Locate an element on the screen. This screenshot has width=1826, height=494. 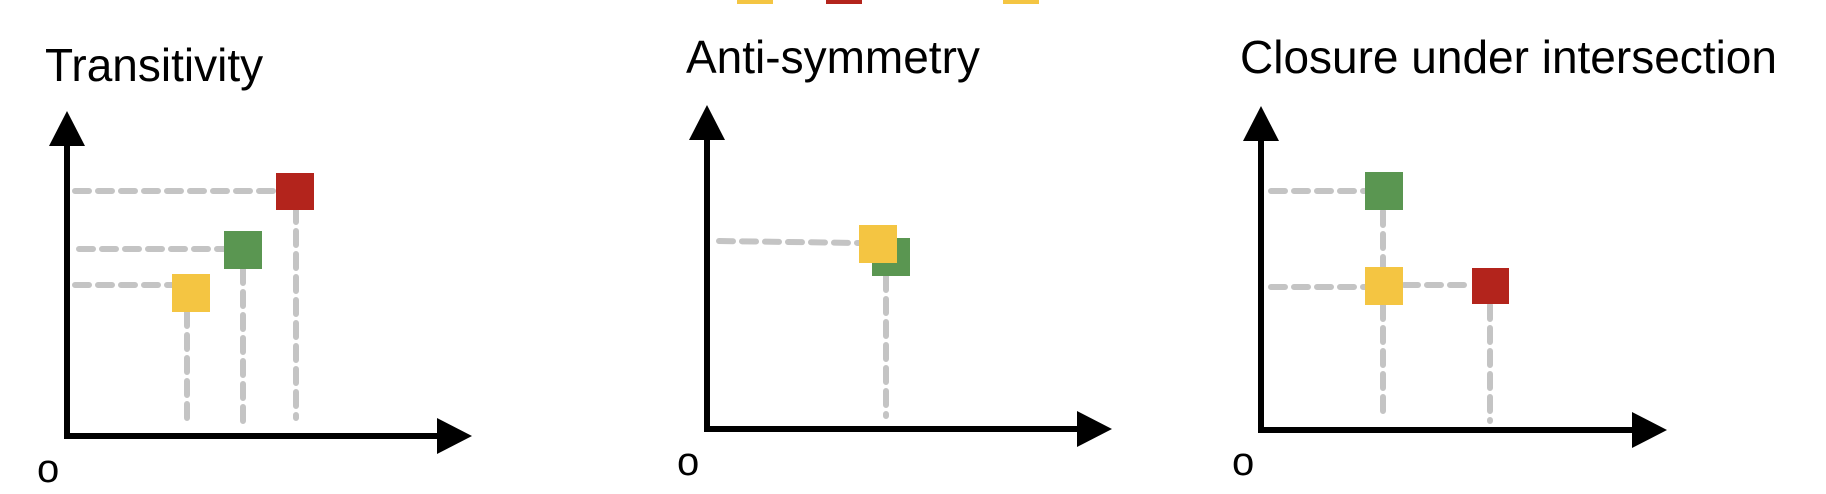
panel-title: Closure under intersection is located at coordinates (1508, 57).